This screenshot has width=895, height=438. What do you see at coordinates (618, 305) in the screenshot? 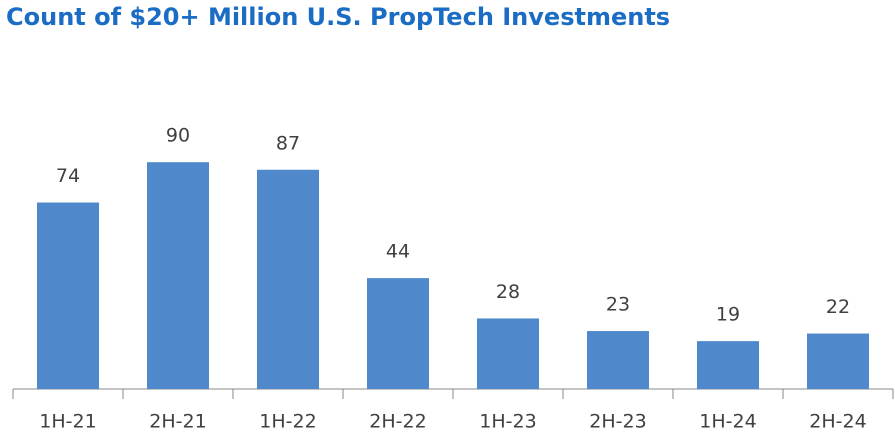
I see `data-label: 23` at bounding box center [618, 305].